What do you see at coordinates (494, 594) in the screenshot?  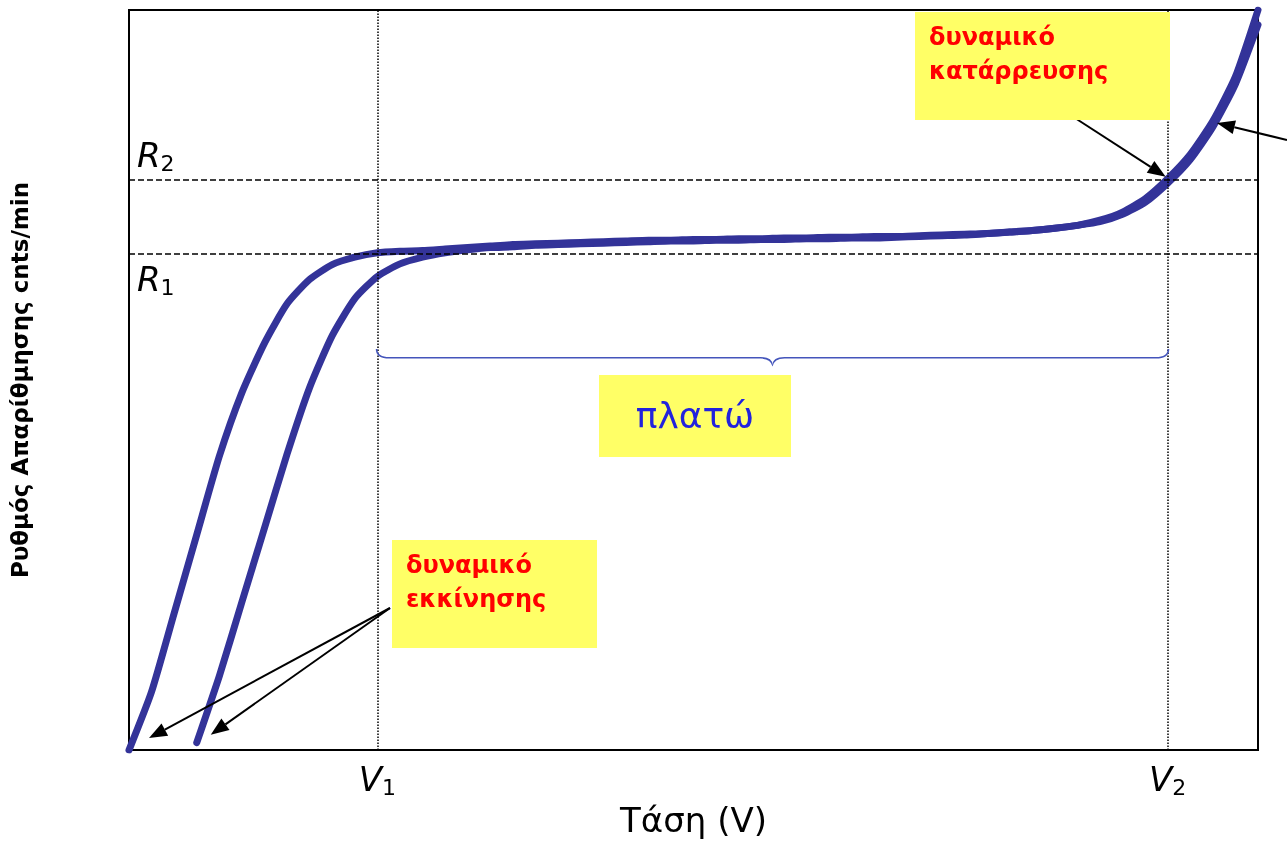 I see `annotation: δυναμικό εκκίνησης` at bounding box center [494, 594].